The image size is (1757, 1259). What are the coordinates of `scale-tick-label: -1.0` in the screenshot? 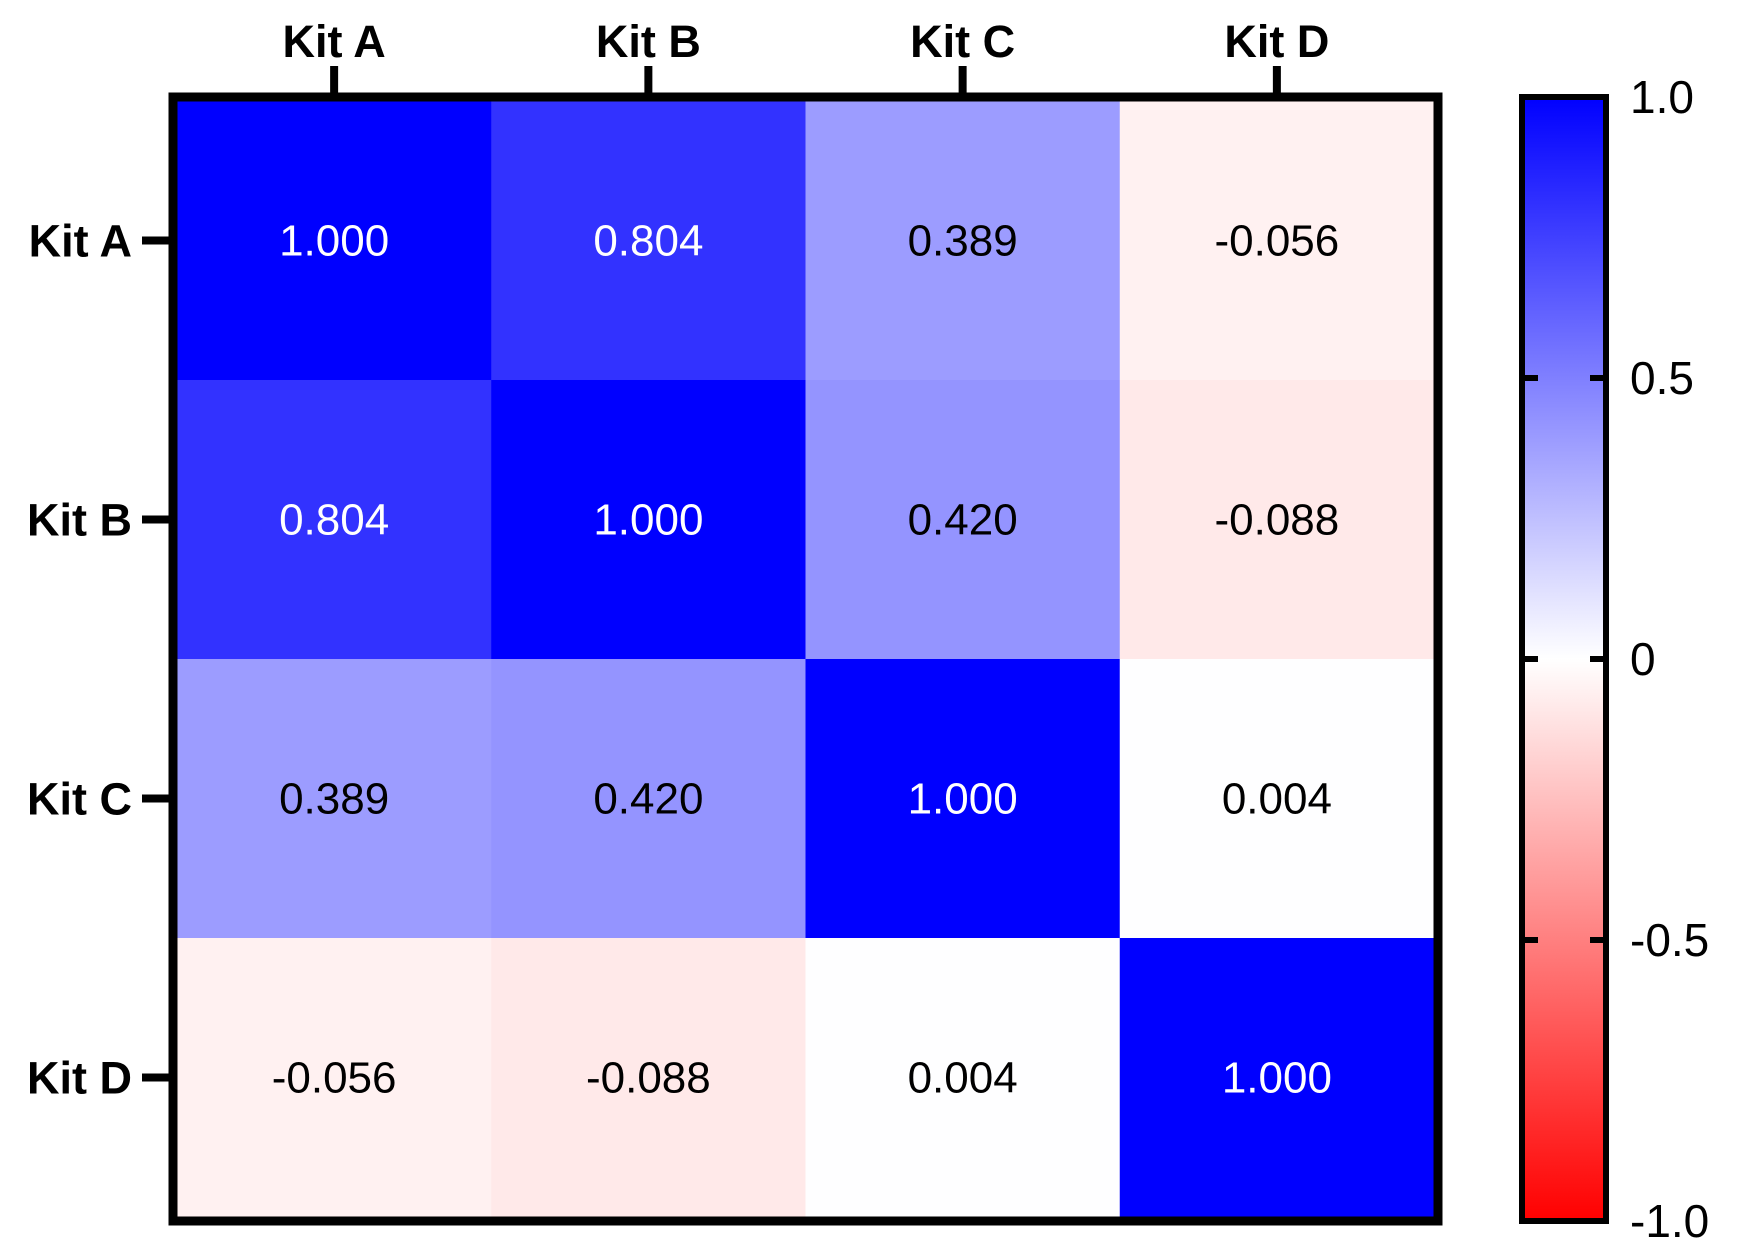 It's located at (1669, 1221).